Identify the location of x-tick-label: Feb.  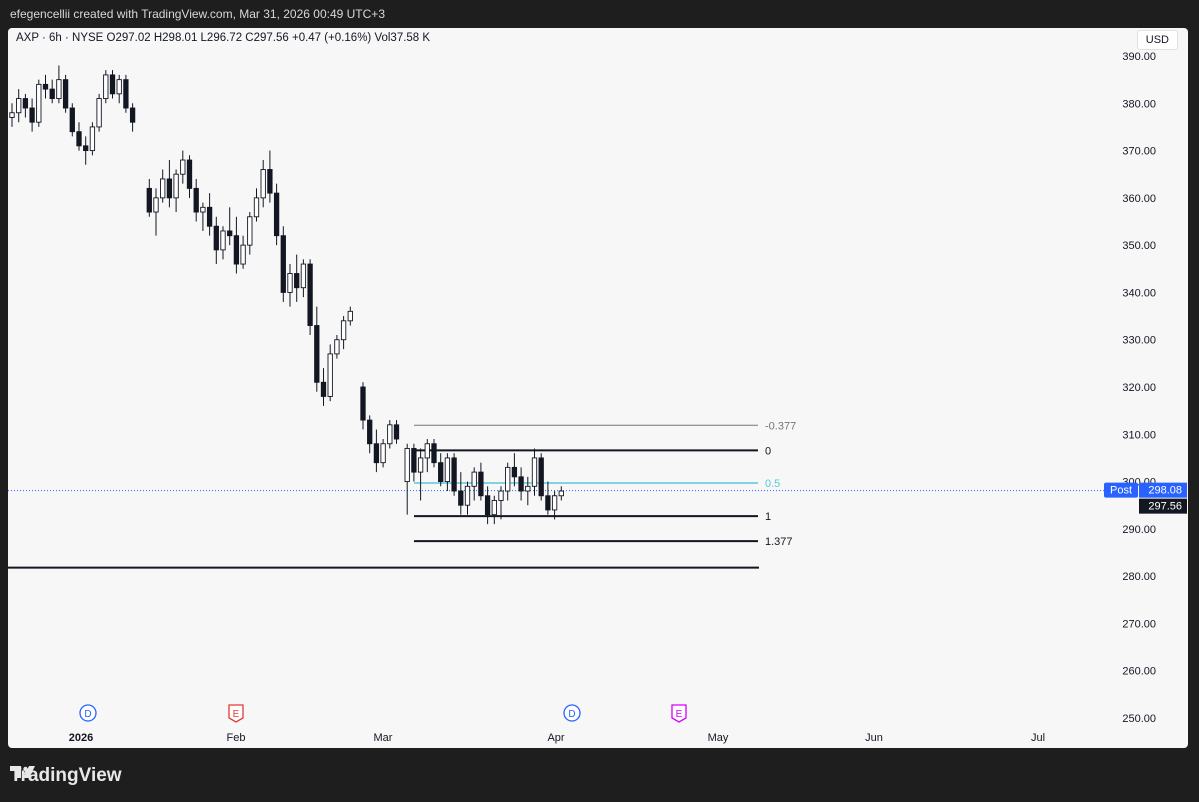
(236, 738).